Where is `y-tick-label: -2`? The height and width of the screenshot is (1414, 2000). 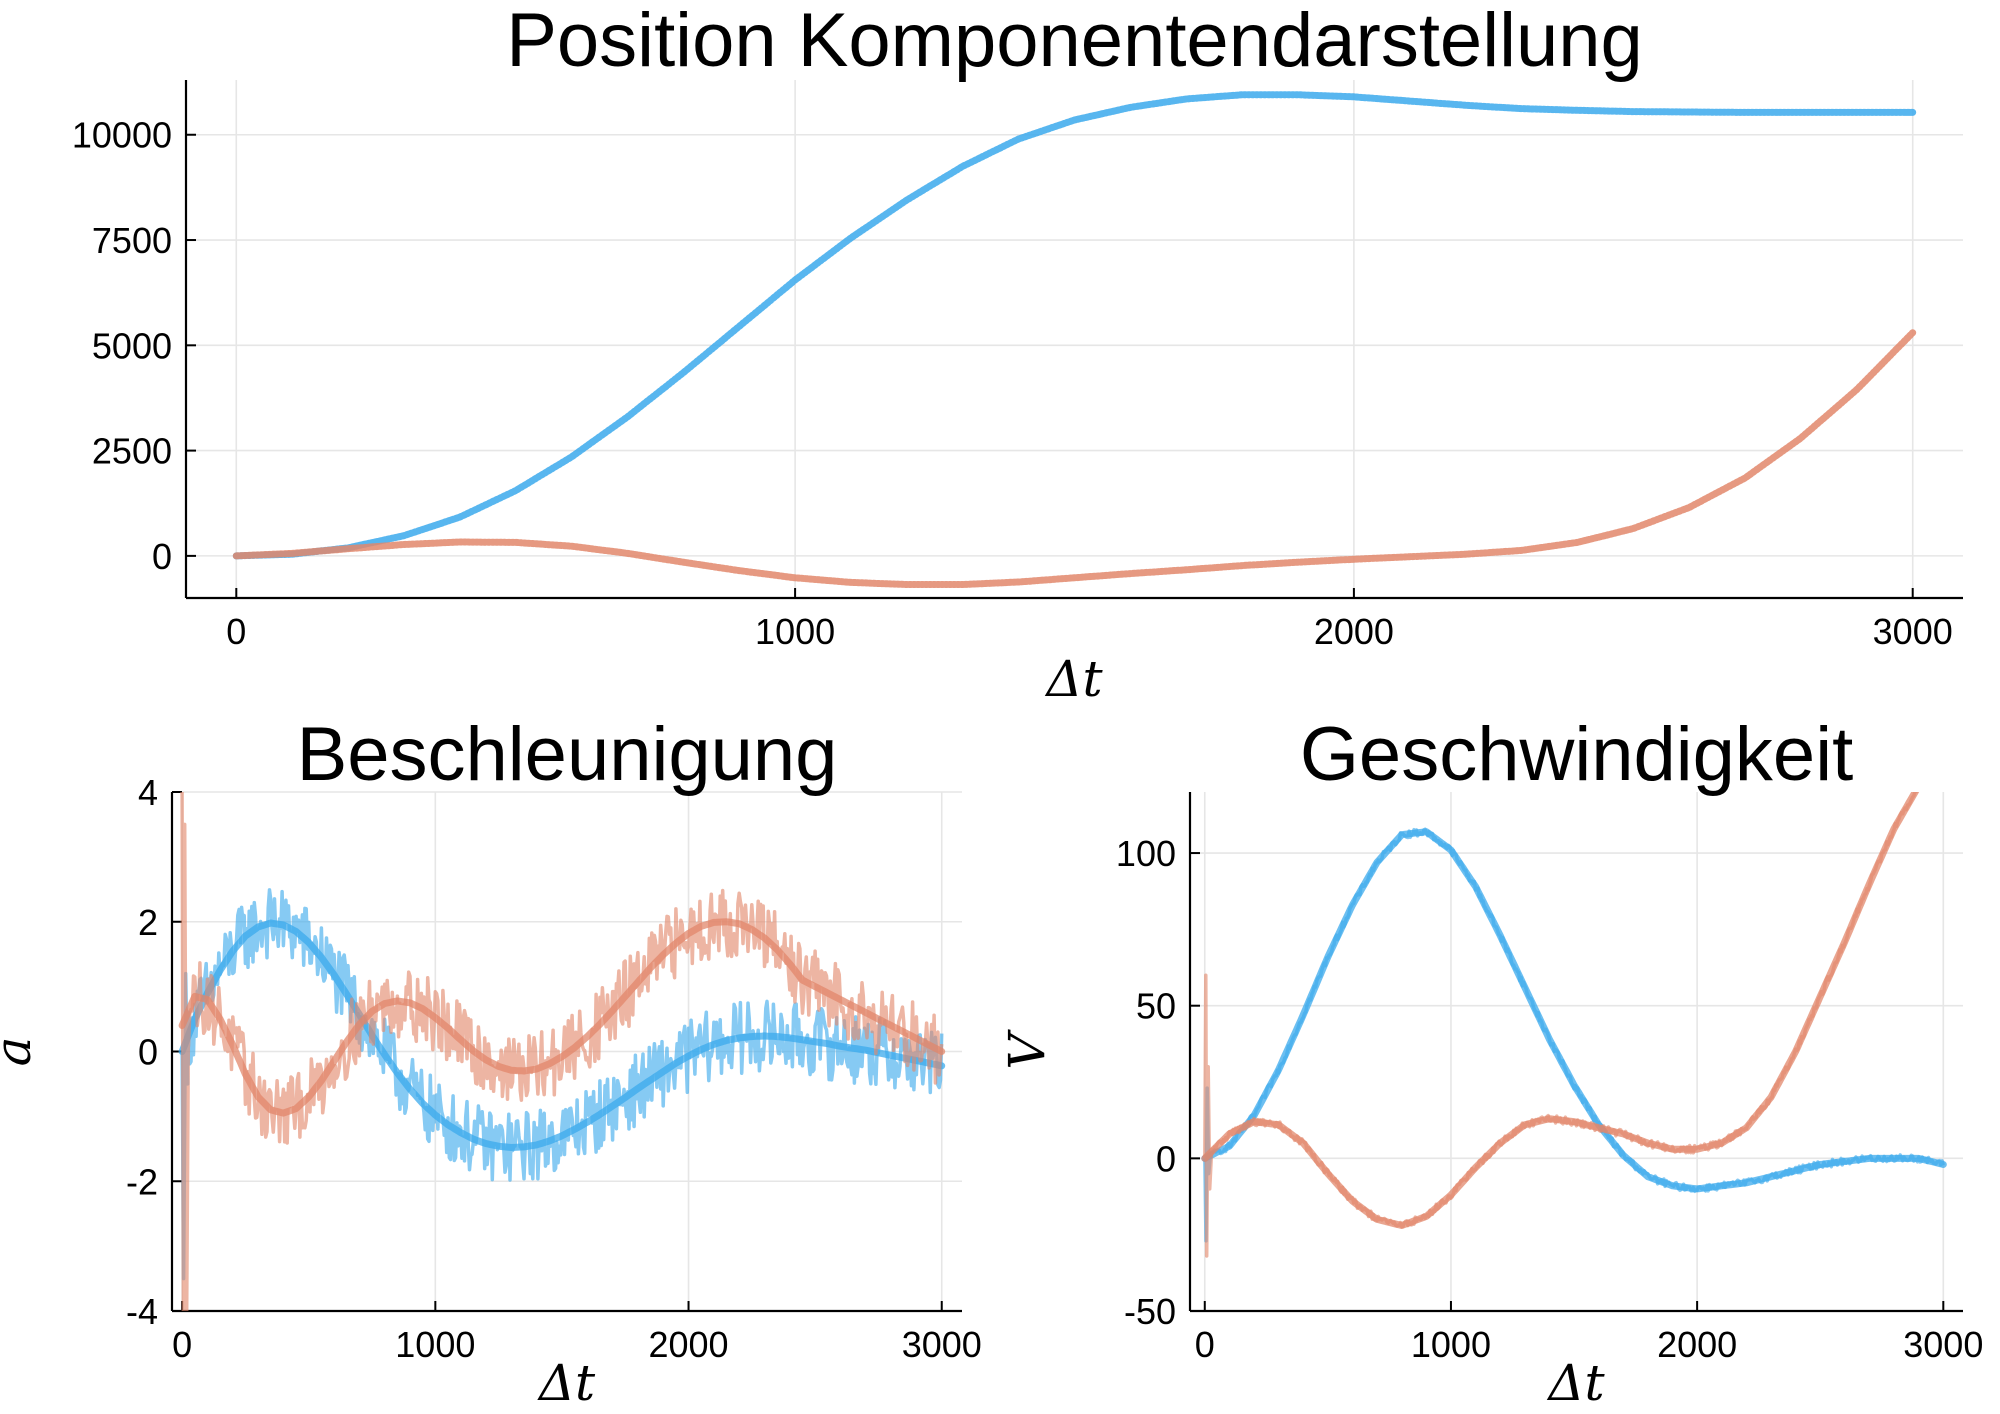 y-tick-label: -2 is located at coordinates (142, 1181).